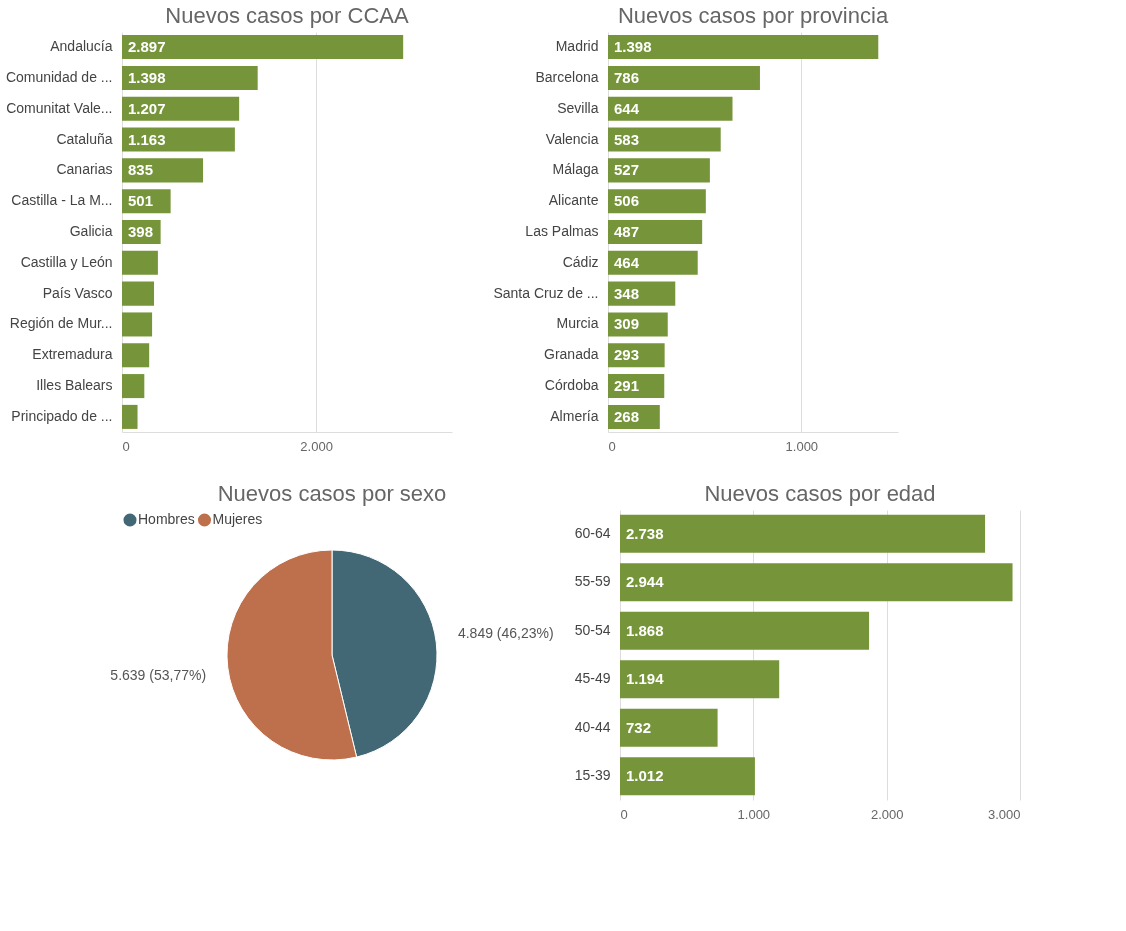  I want to click on y-tick-label: 15-39, so click(592, 775).